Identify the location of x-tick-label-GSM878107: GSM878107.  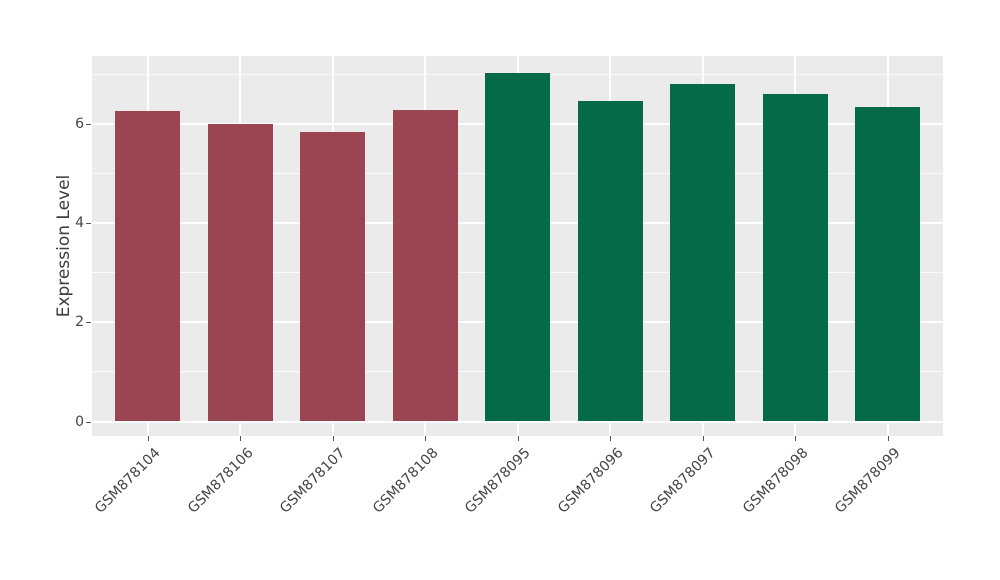
(313, 481).